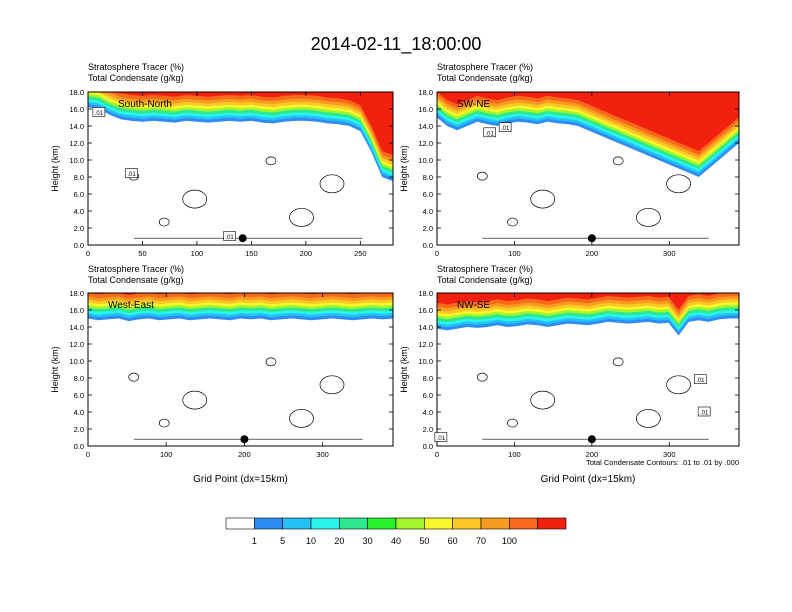 The height and width of the screenshot is (612, 792). What do you see at coordinates (368, 541) in the screenshot?
I see `colorbar-label: 30` at bounding box center [368, 541].